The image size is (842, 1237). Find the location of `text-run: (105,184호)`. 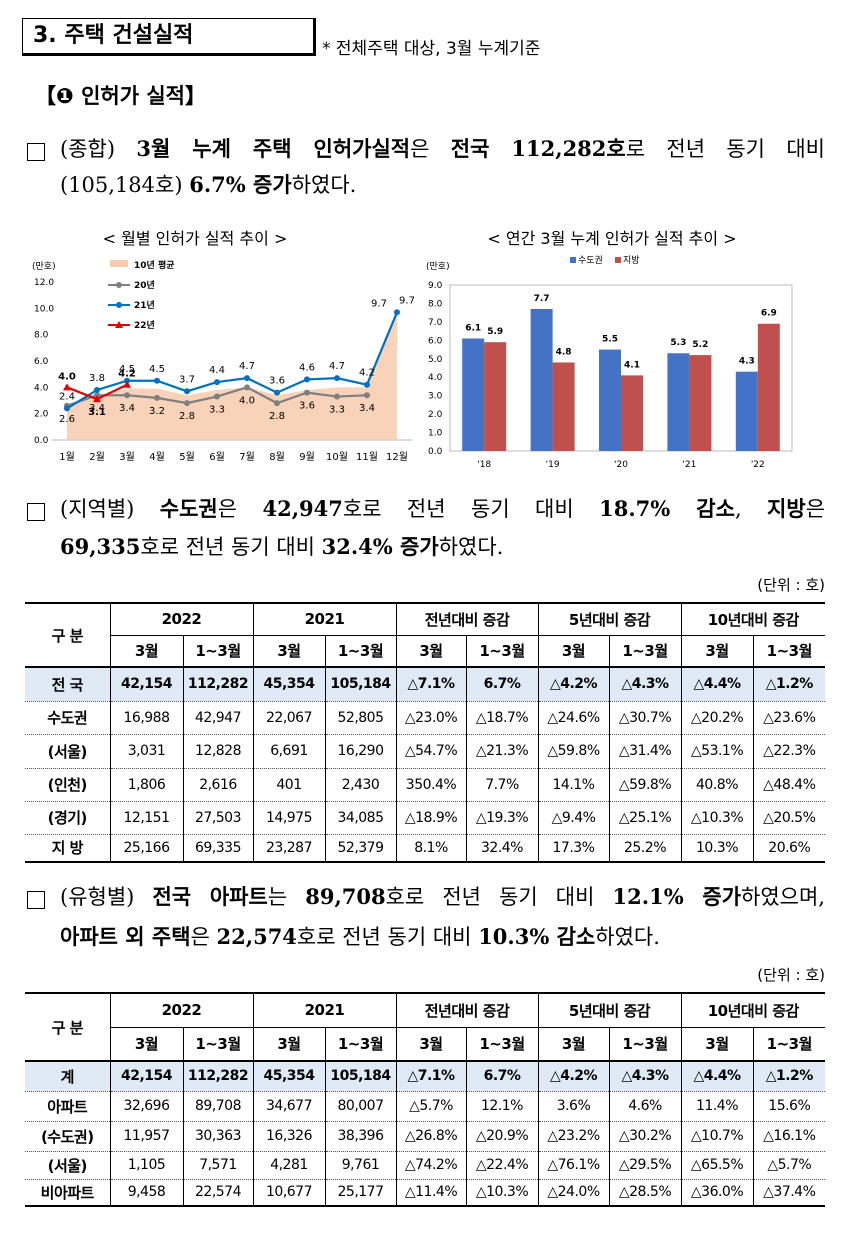

text-run: (105,184호) is located at coordinates (125, 185).